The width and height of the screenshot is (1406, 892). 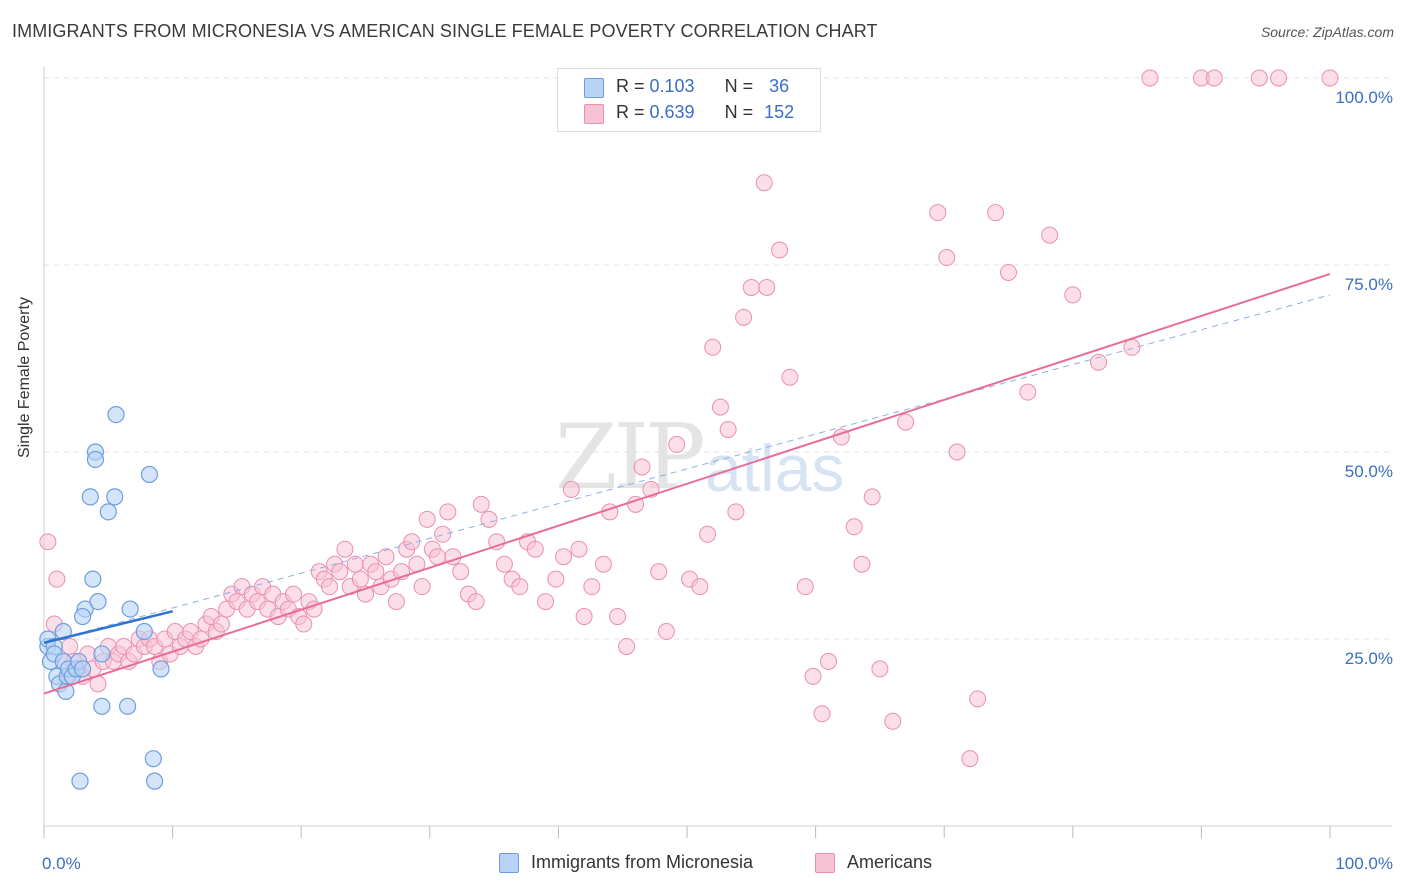 What do you see at coordinates (672, 112) in the screenshot?
I see `r-value: 0.639` at bounding box center [672, 112].